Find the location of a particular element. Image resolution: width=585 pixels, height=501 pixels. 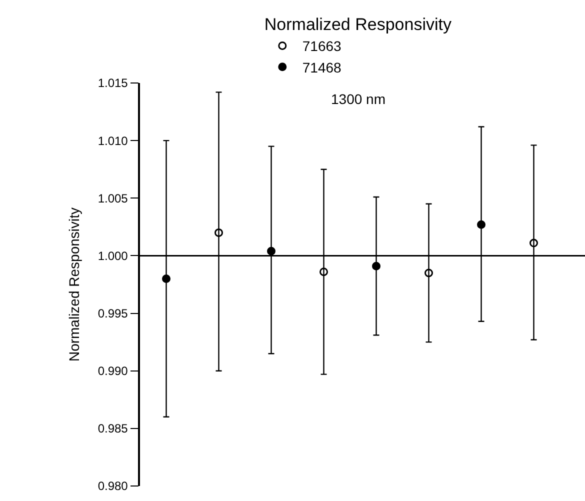

y-tick-label: 0.990 is located at coordinates (113, 371).